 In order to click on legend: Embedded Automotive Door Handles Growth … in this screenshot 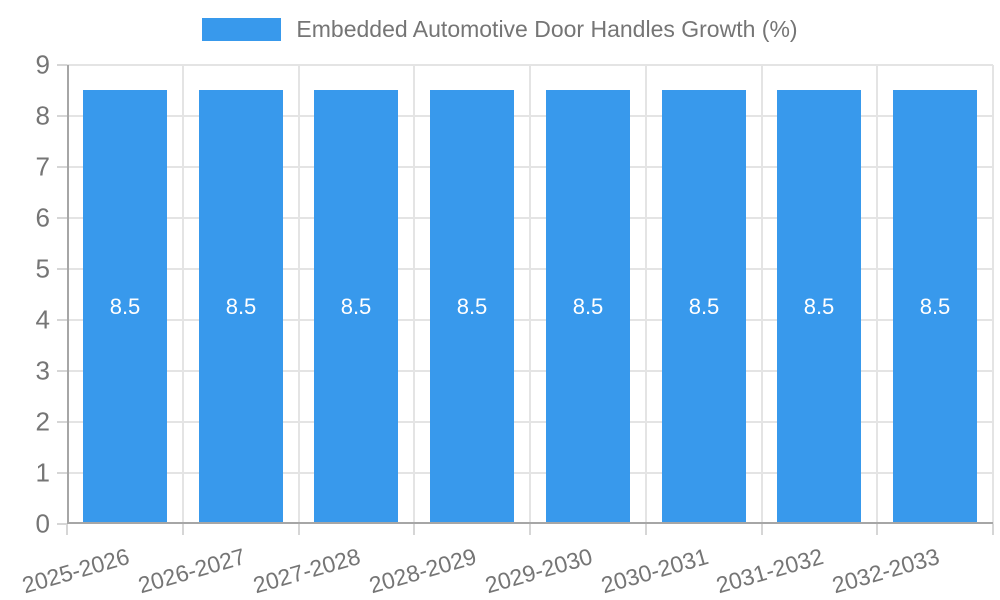, I will do `click(500, 29)`.